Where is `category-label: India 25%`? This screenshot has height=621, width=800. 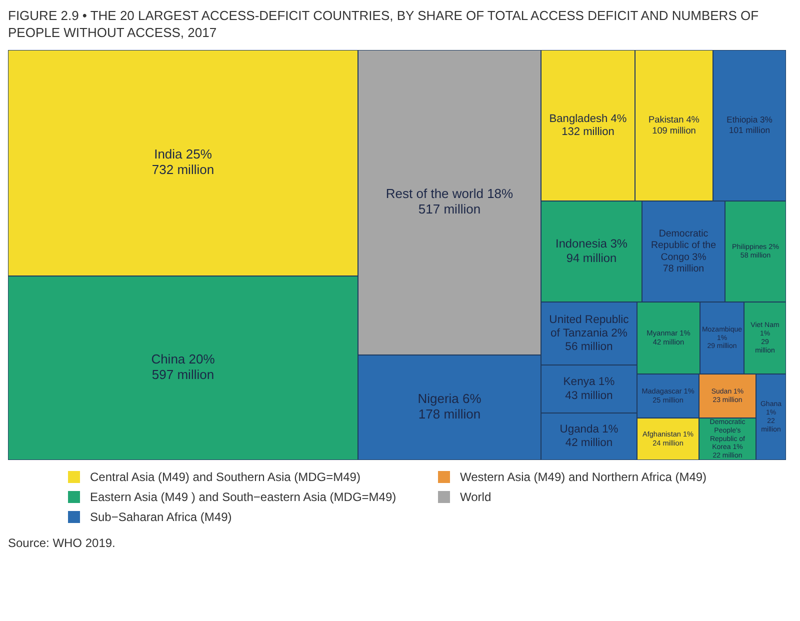
category-label: India 25% is located at coordinates (183, 154).